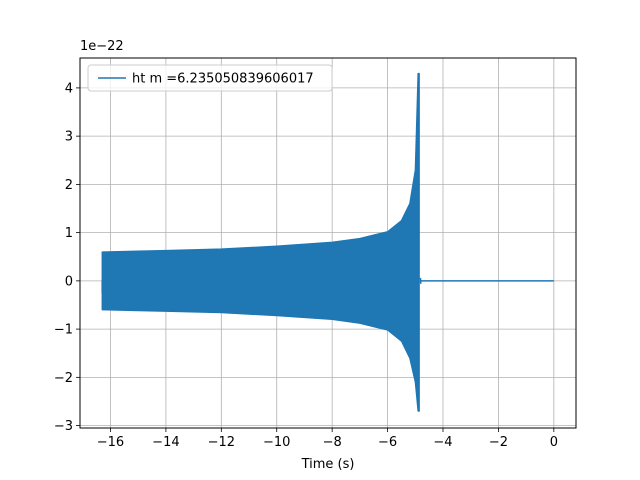 This screenshot has width=640, height=480. Describe the element at coordinates (223, 79) in the screenshot. I see `legend-series-label: ht m =6.235050839606017` at that location.